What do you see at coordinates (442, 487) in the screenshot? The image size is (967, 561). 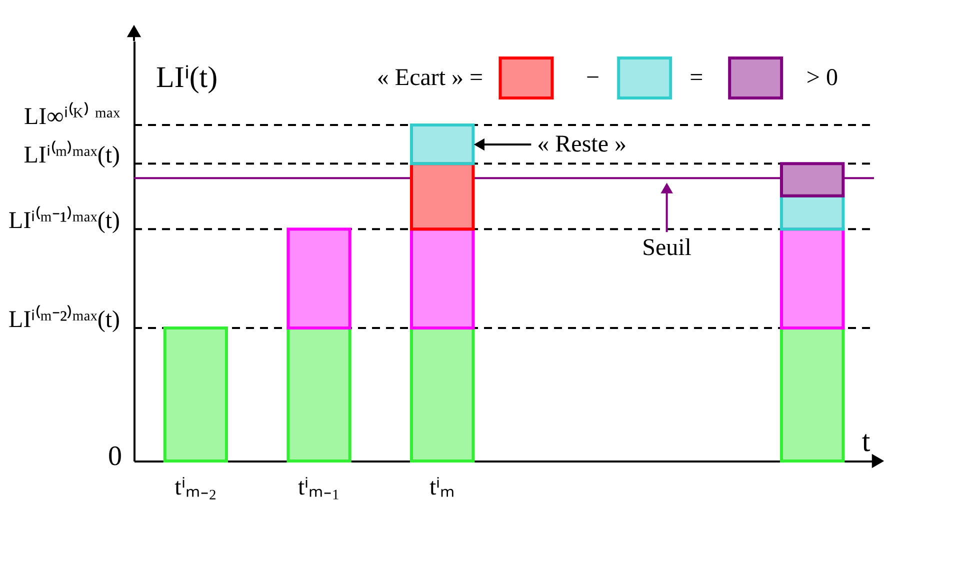 I see `x-tick-label: tⁱₘ` at bounding box center [442, 487].